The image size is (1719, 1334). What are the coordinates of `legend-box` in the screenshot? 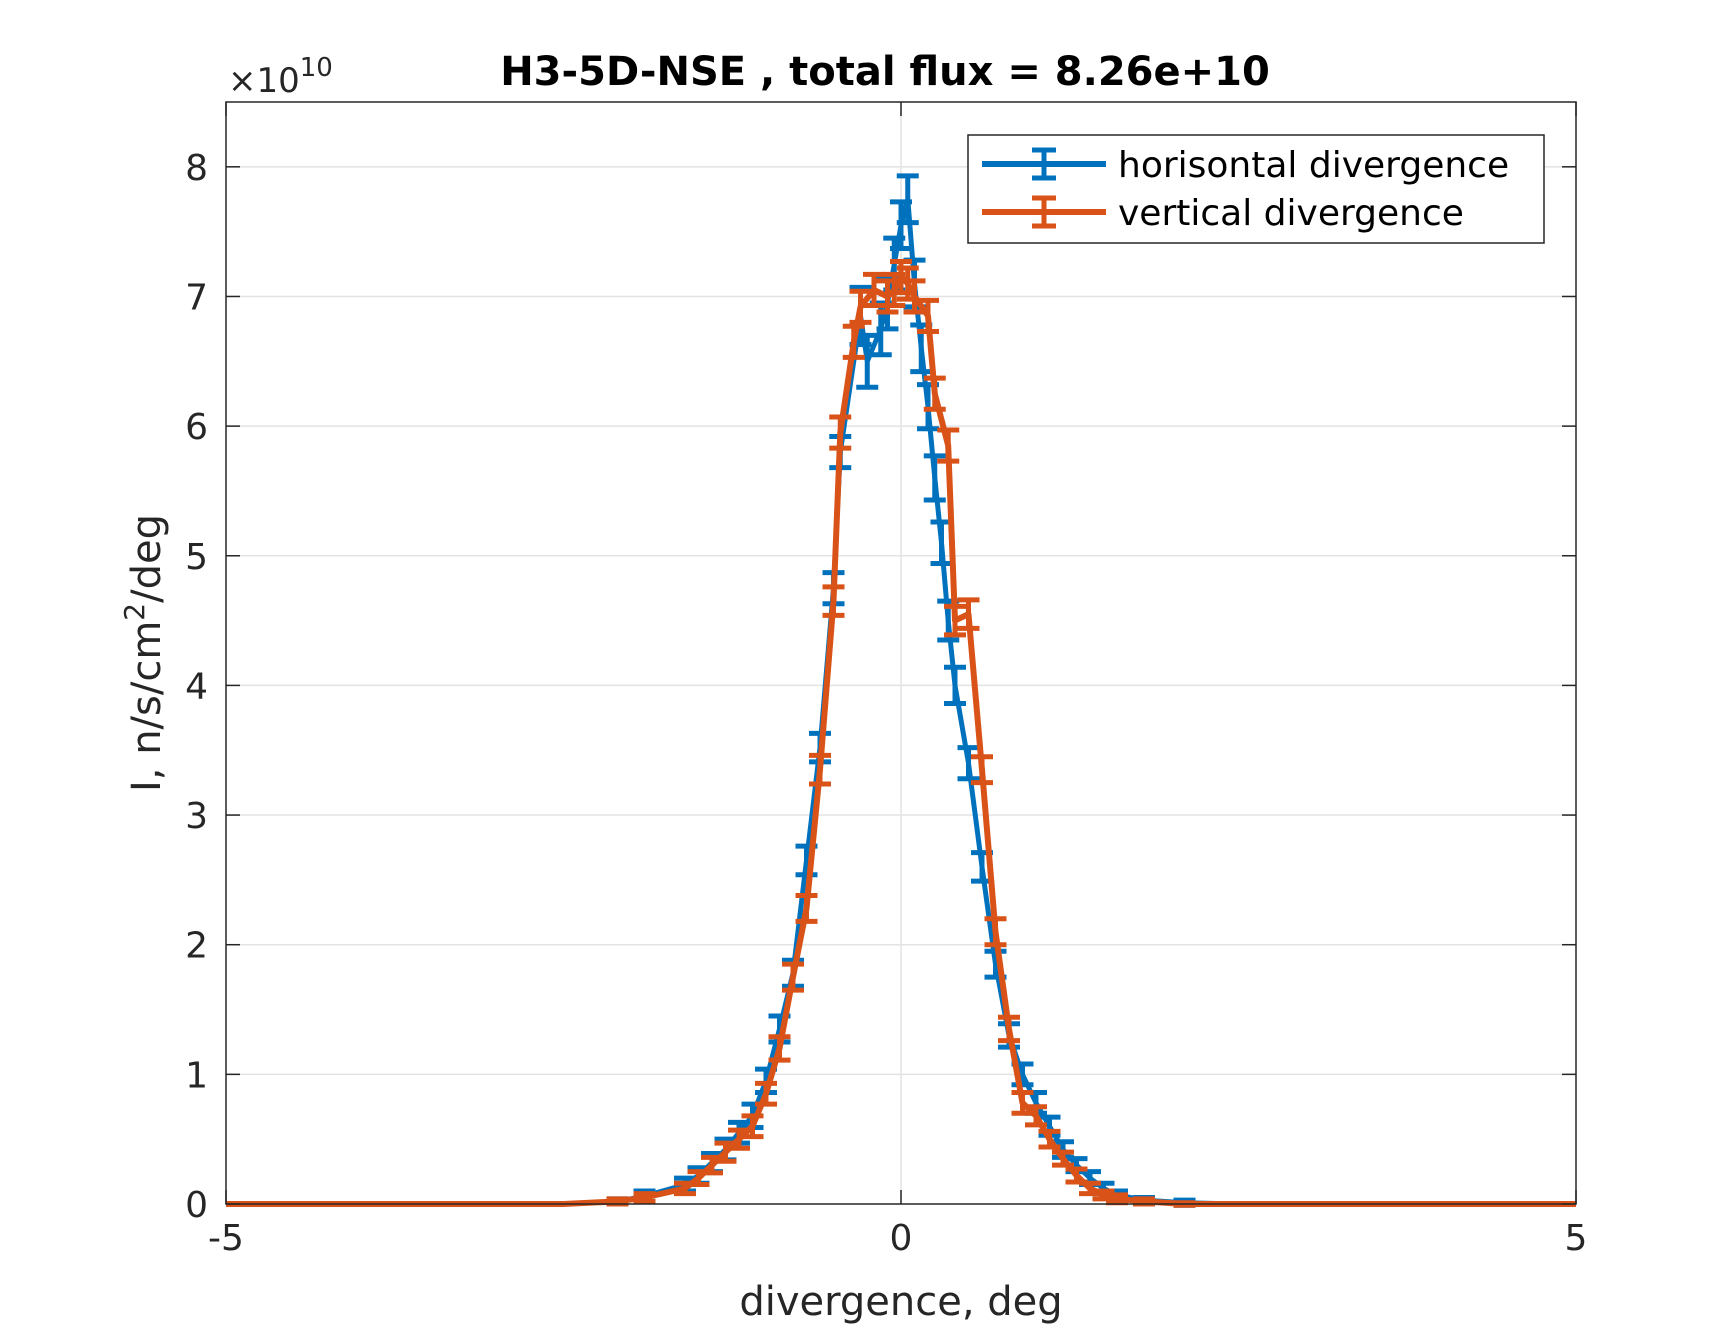 It's located at (1256, 189).